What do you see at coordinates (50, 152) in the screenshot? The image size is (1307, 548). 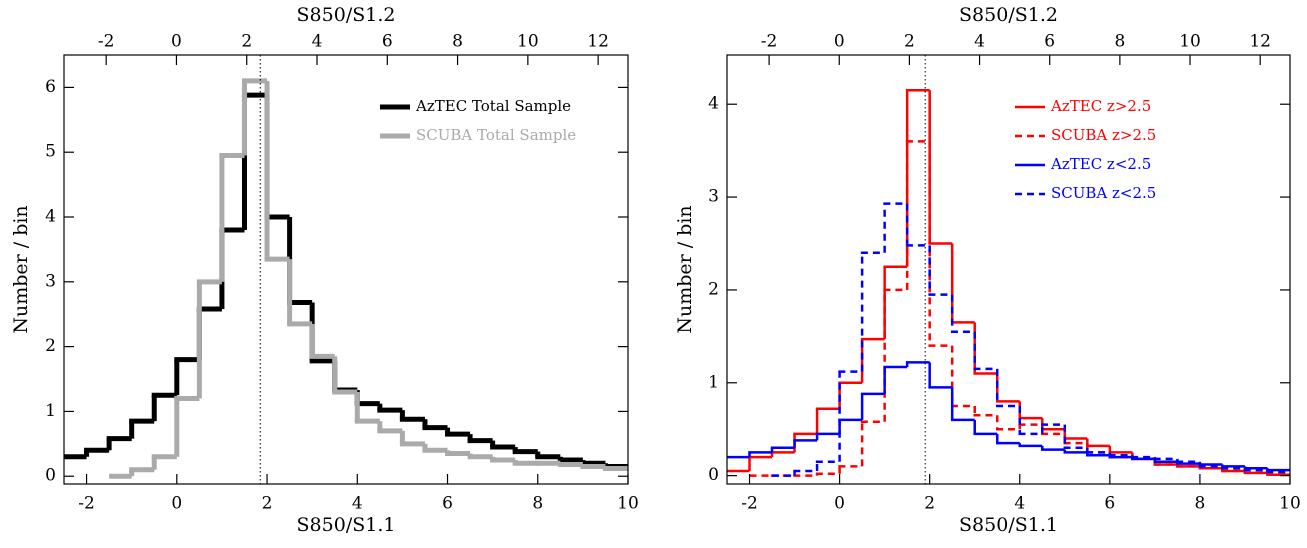 I see `y-tick-label: 5` at bounding box center [50, 152].